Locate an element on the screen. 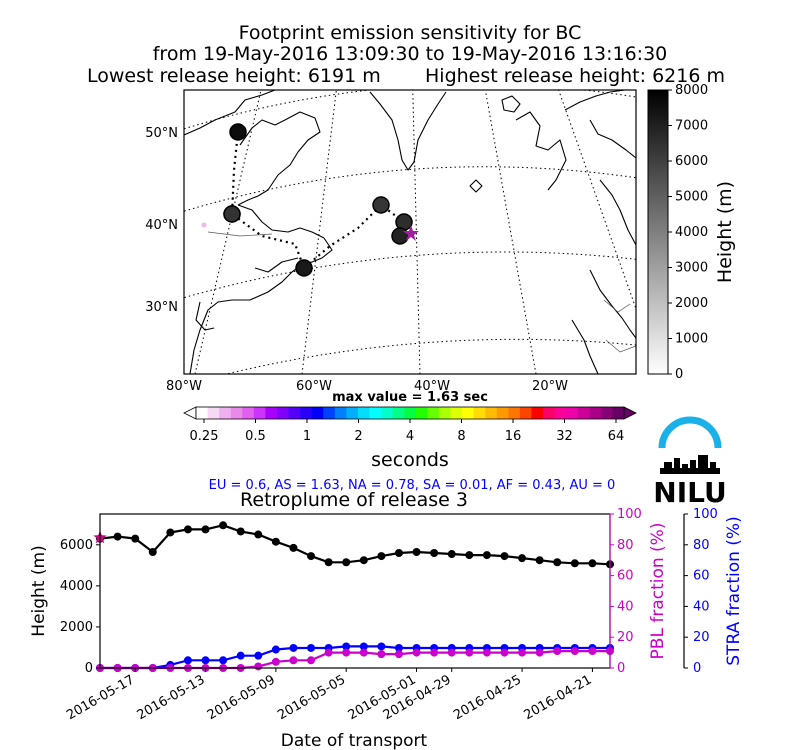  sensitivity-colorbar-tick-label: 8 is located at coordinates (461, 436).